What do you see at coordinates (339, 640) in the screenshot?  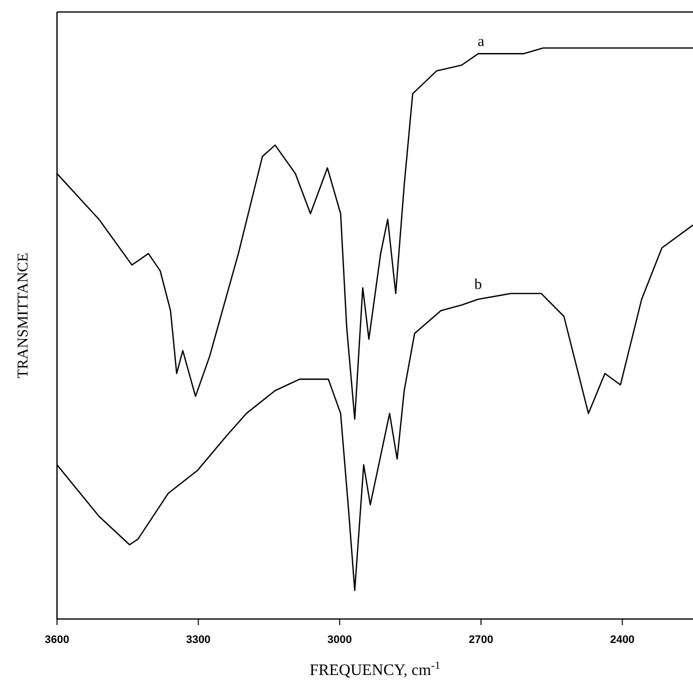 I see `x-tick-label: 3000` at bounding box center [339, 640].